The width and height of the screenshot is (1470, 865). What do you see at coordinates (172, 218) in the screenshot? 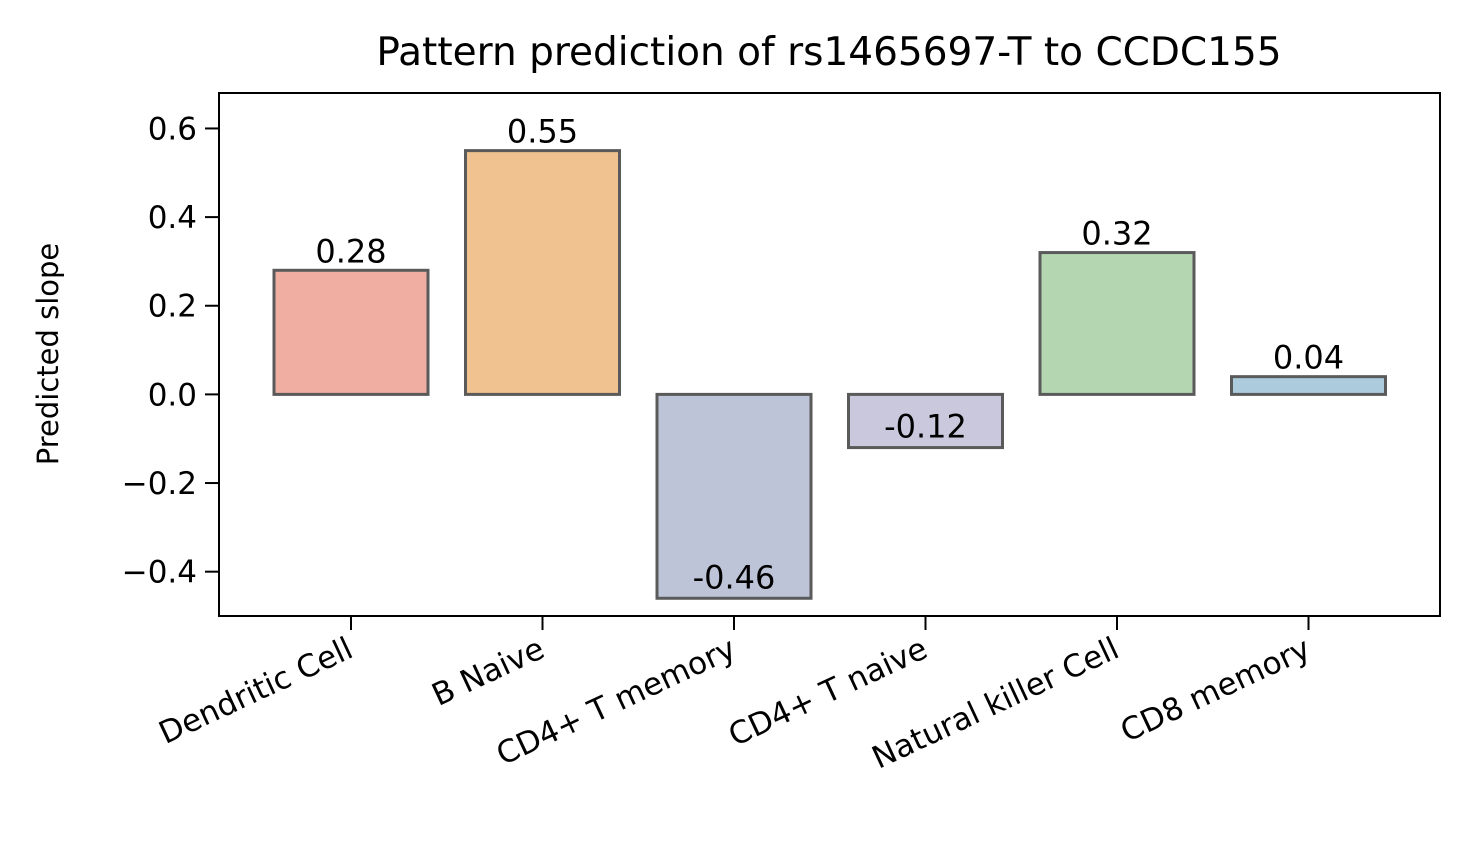
I see `y-tick-label: 0.4` at bounding box center [172, 218].